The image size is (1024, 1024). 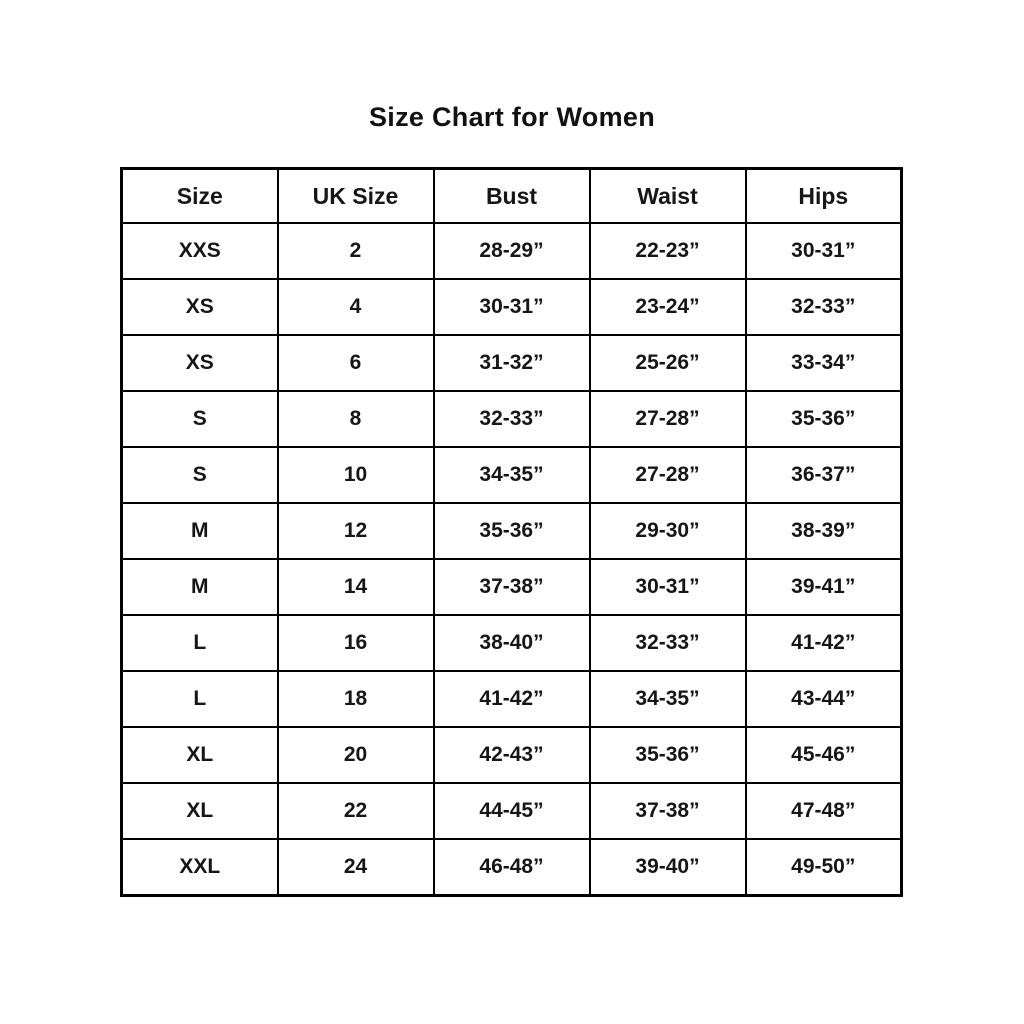 I want to click on table-cell: 4, so click(x=355, y=307).